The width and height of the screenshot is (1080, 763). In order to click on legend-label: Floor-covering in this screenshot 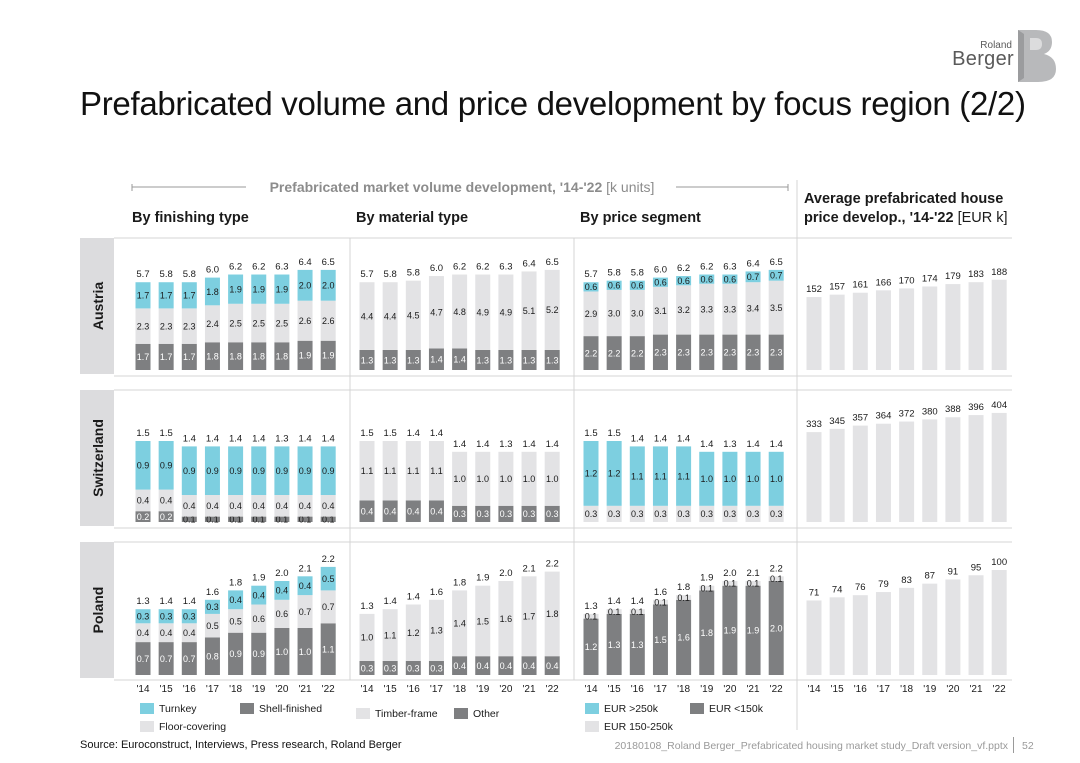, I will do `click(192, 727)`.